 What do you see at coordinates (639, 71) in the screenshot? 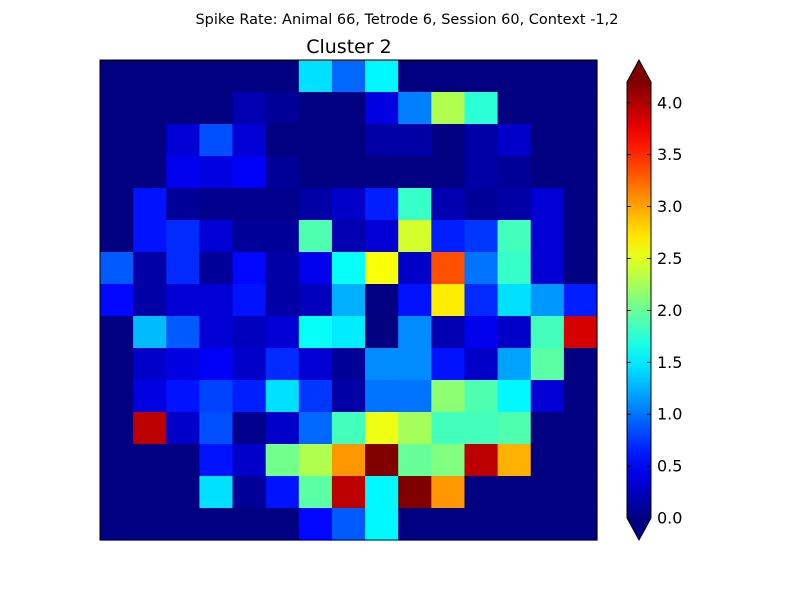
I see `colorbar-extend-max` at bounding box center [639, 71].